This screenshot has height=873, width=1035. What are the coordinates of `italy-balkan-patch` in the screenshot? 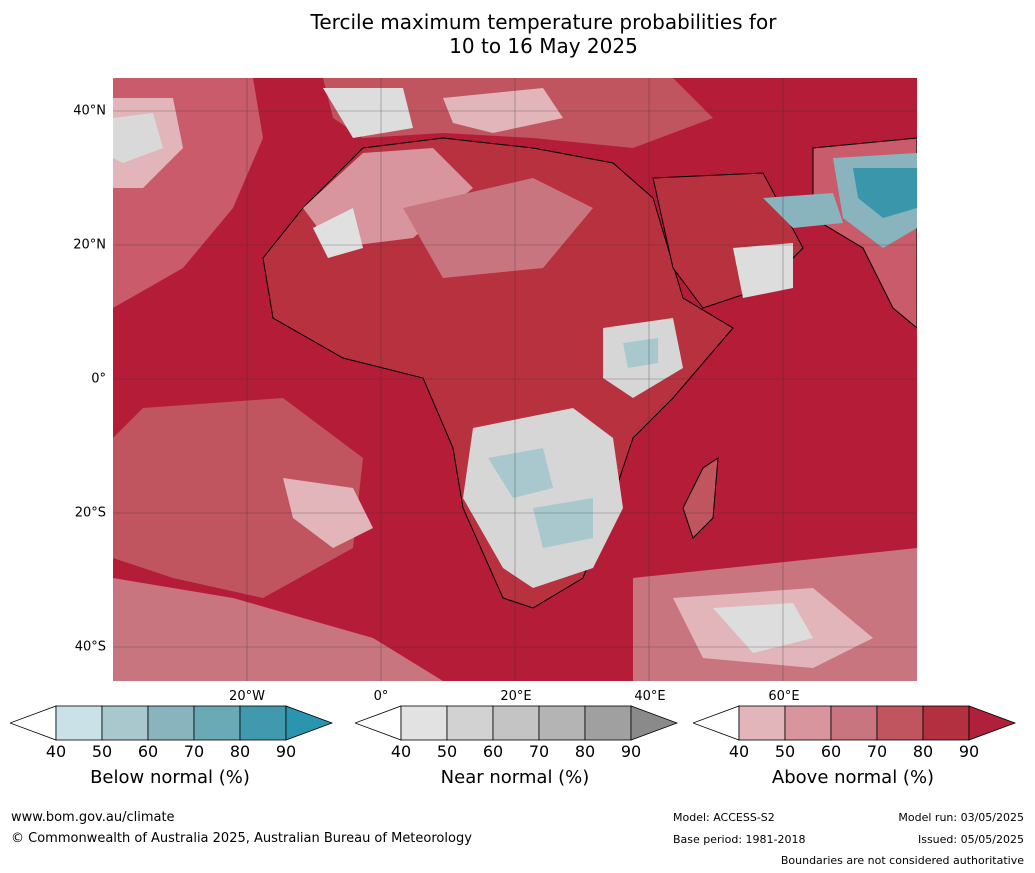 It's located at (503, 110).